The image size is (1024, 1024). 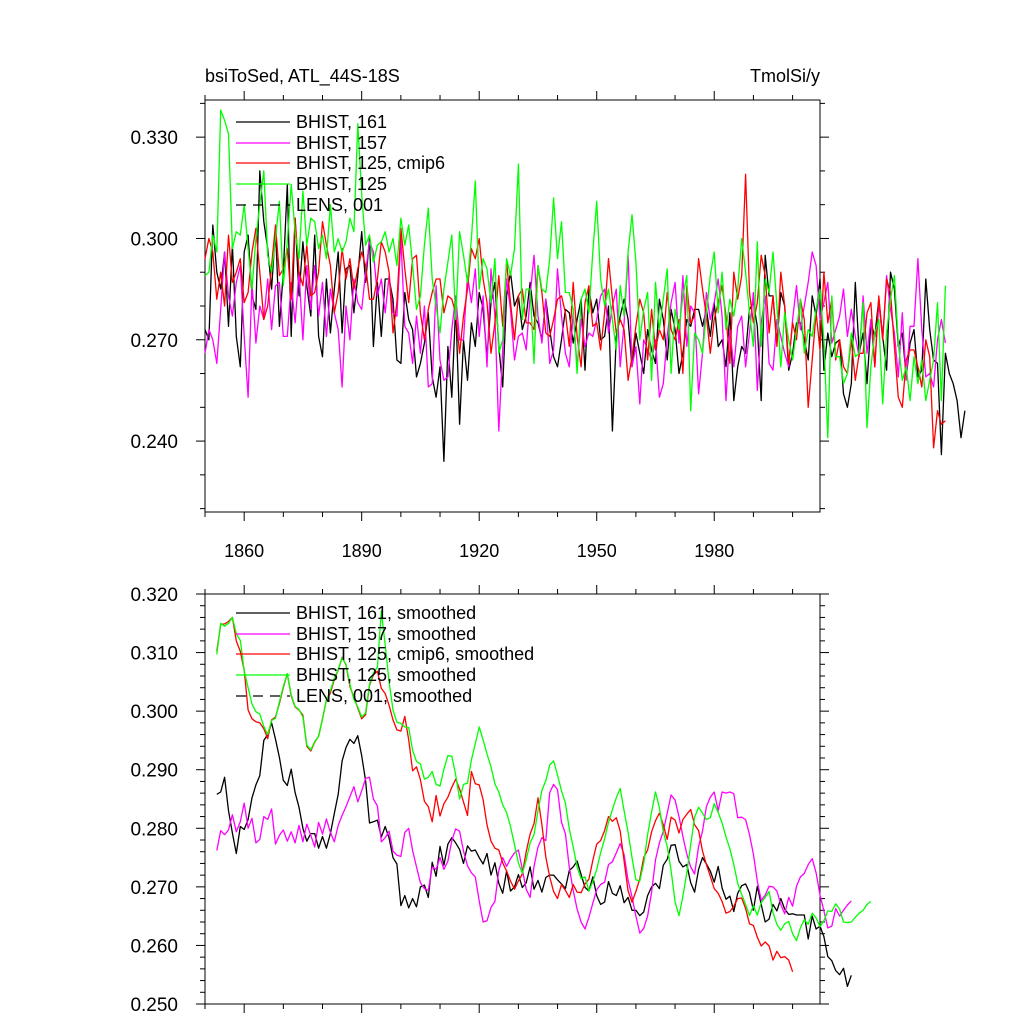 What do you see at coordinates (479, 551) in the screenshot?
I see `top-xtick-label-2: 1920` at bounding box center [479, 551].